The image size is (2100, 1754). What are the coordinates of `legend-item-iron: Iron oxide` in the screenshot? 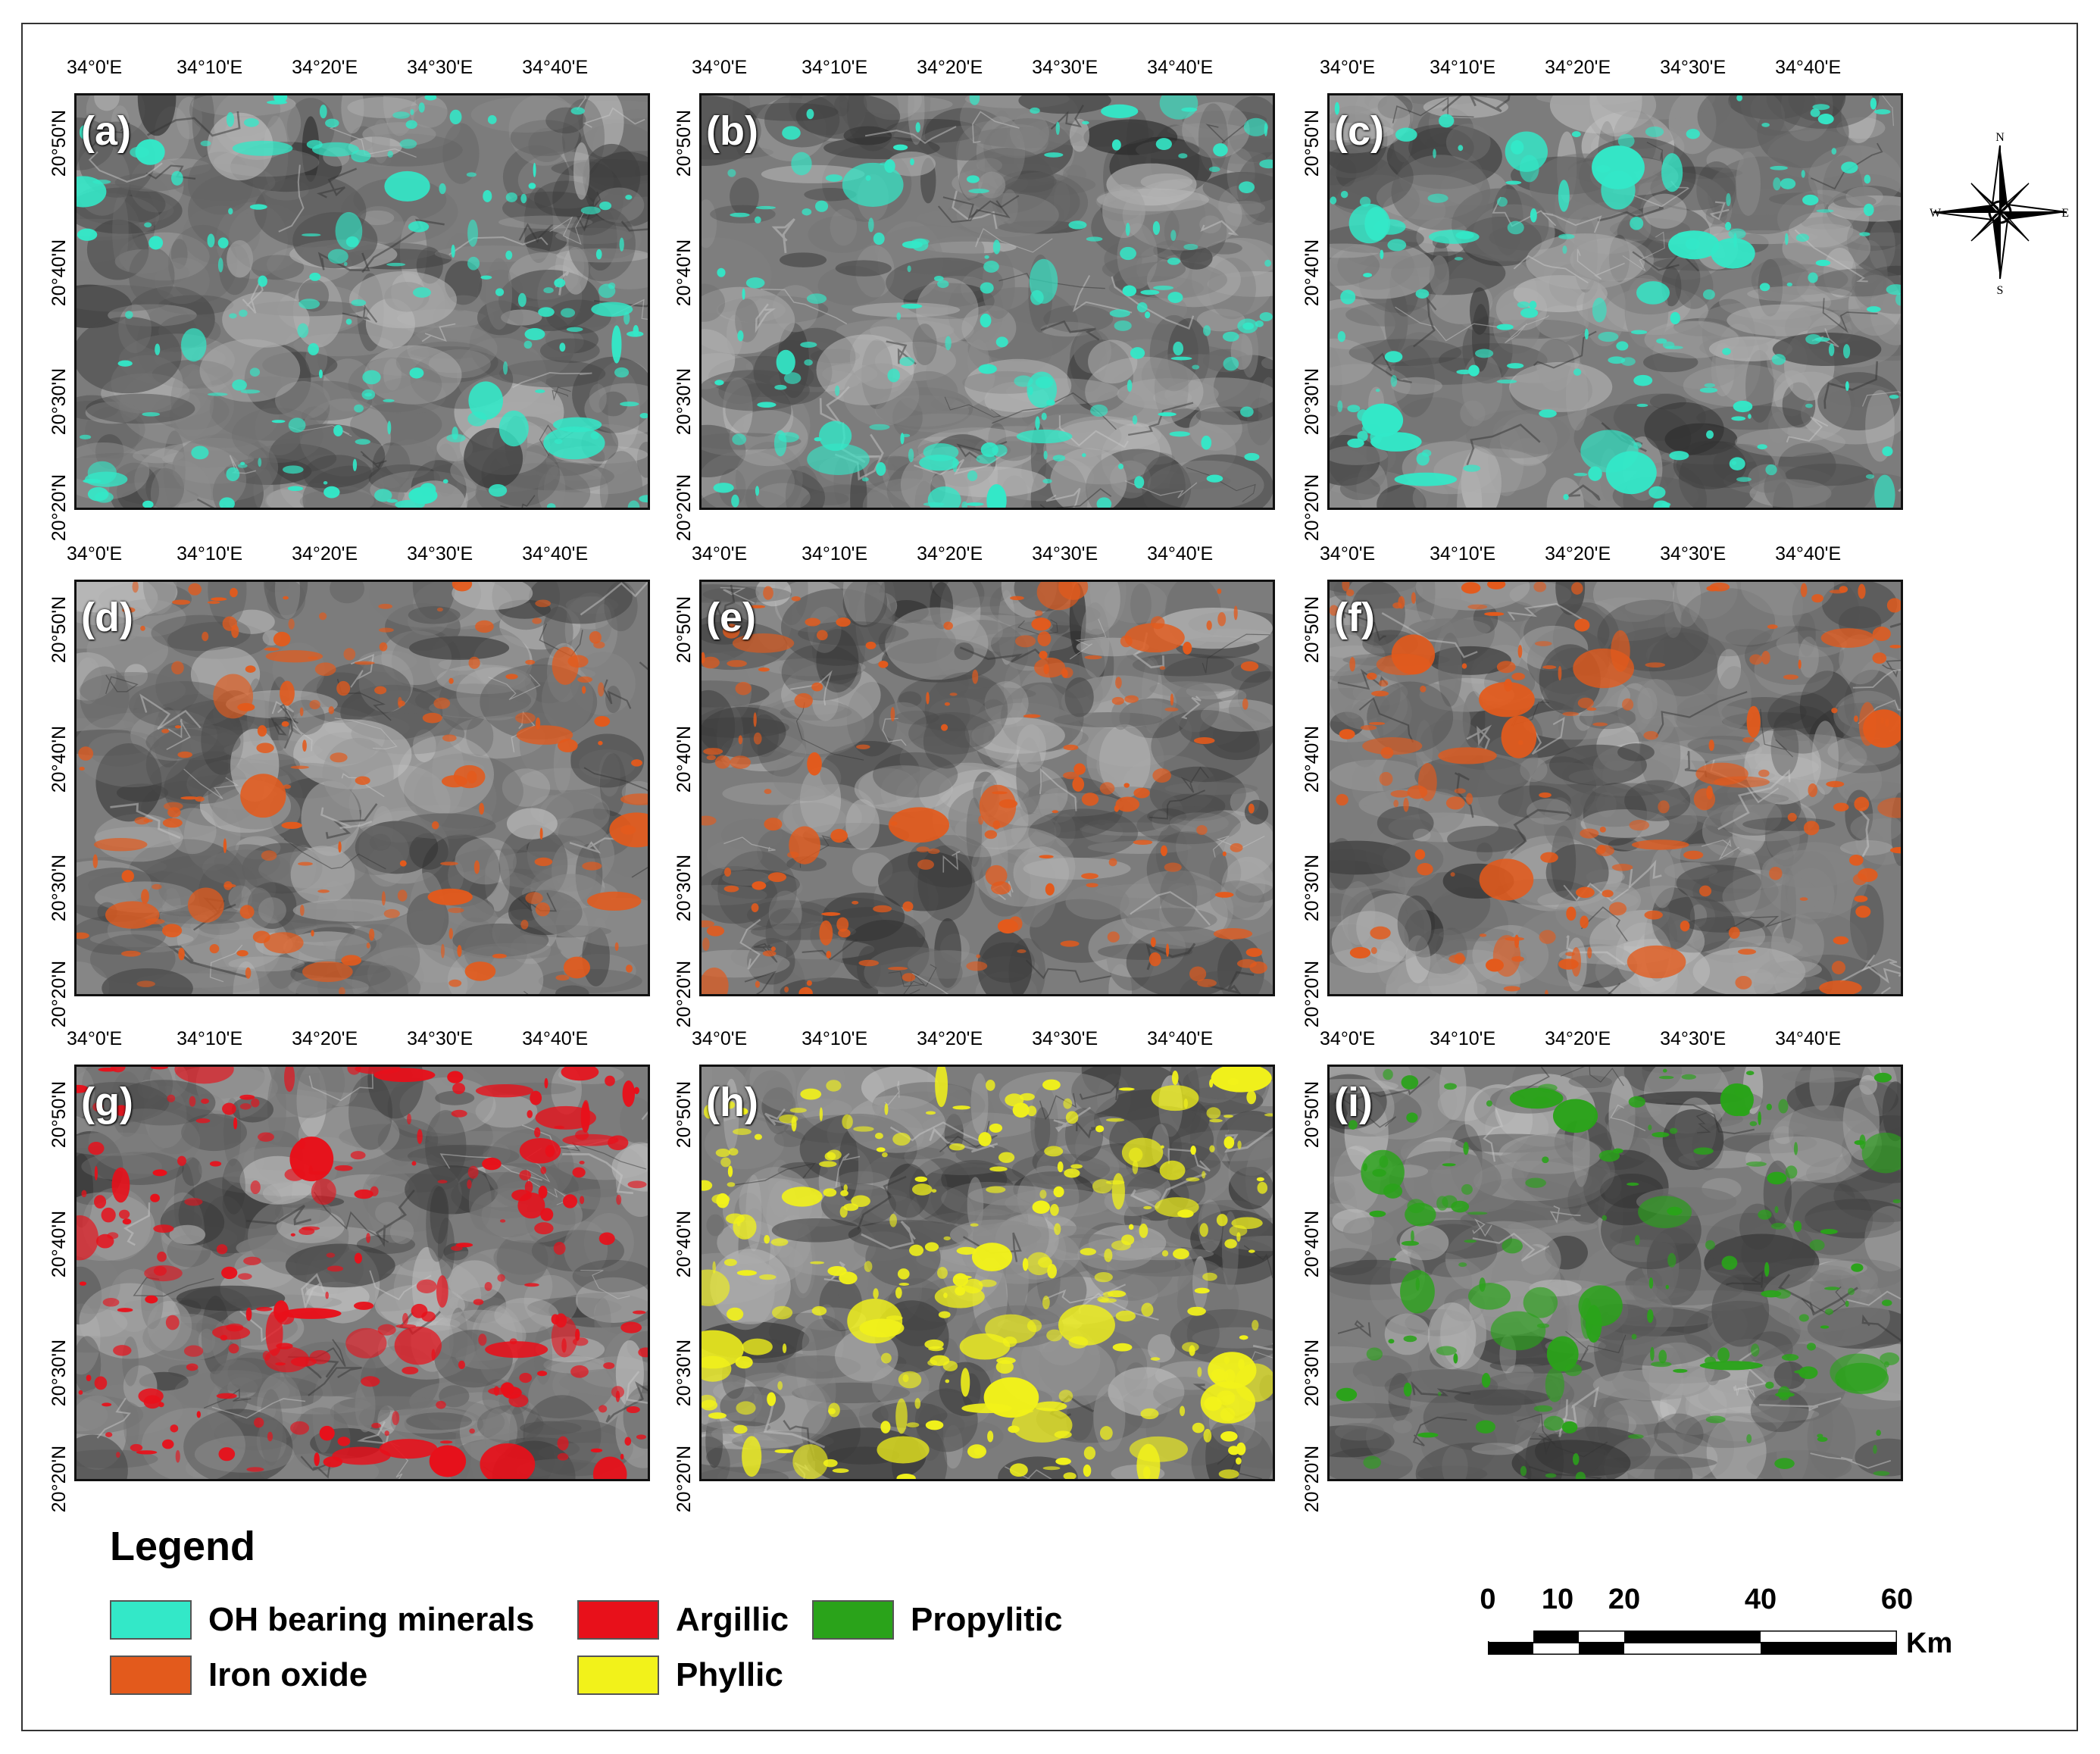 It's located at (238, 1675).